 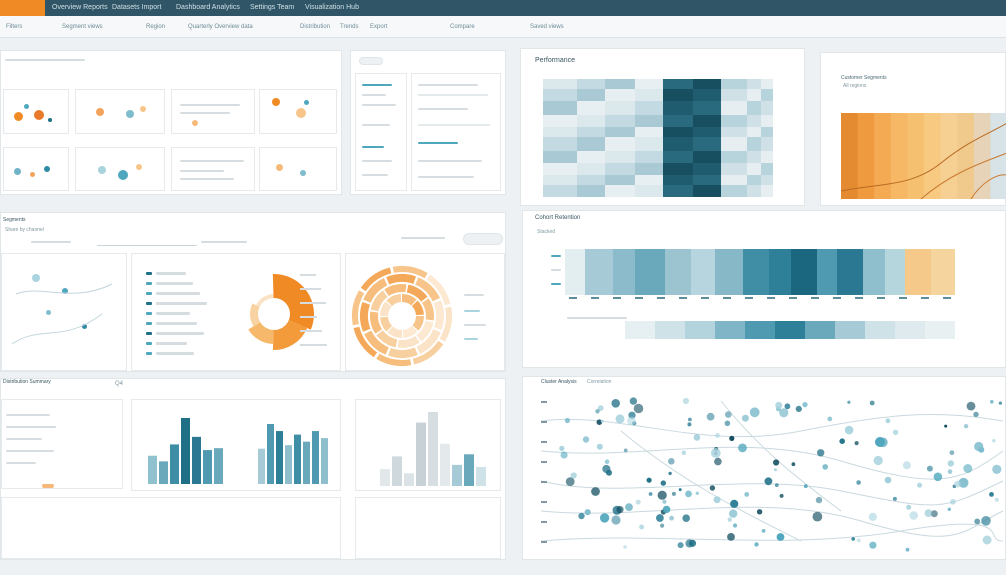 I want to click on filter-item: Quarterly Overview data, so click(x=220, y=27).